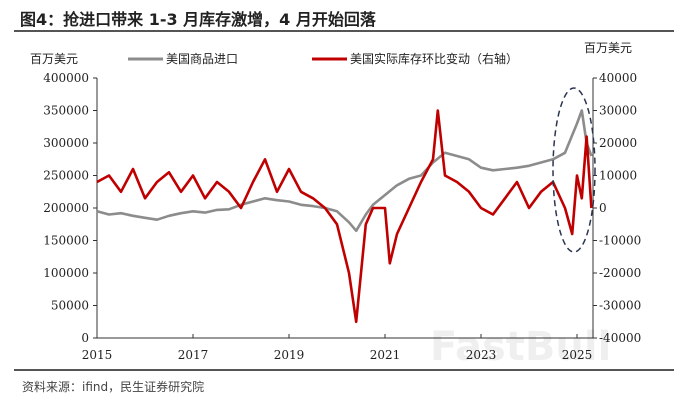  I want to click on left-tick-label: 300000, so click(66, 143).